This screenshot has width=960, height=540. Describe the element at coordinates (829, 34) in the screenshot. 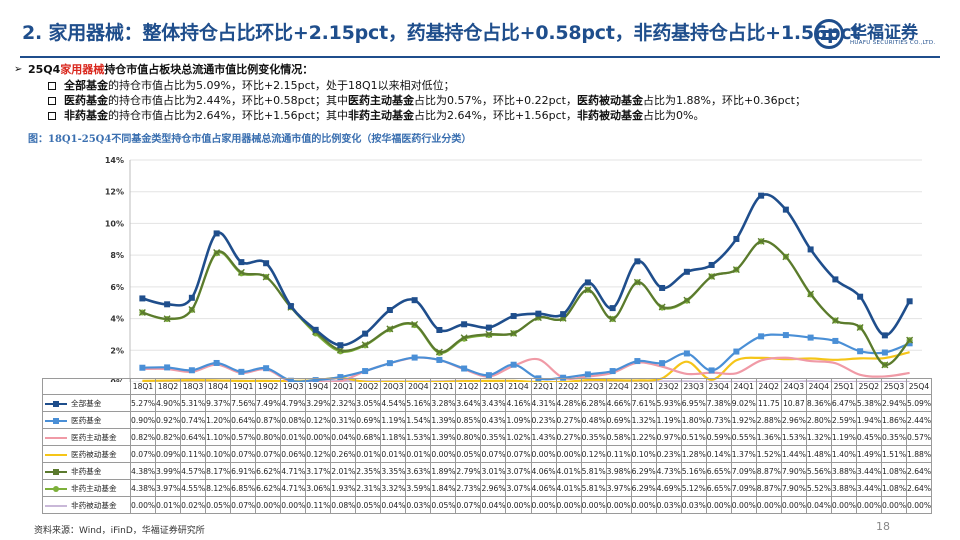

I see `logo-mark-icon` at that location.